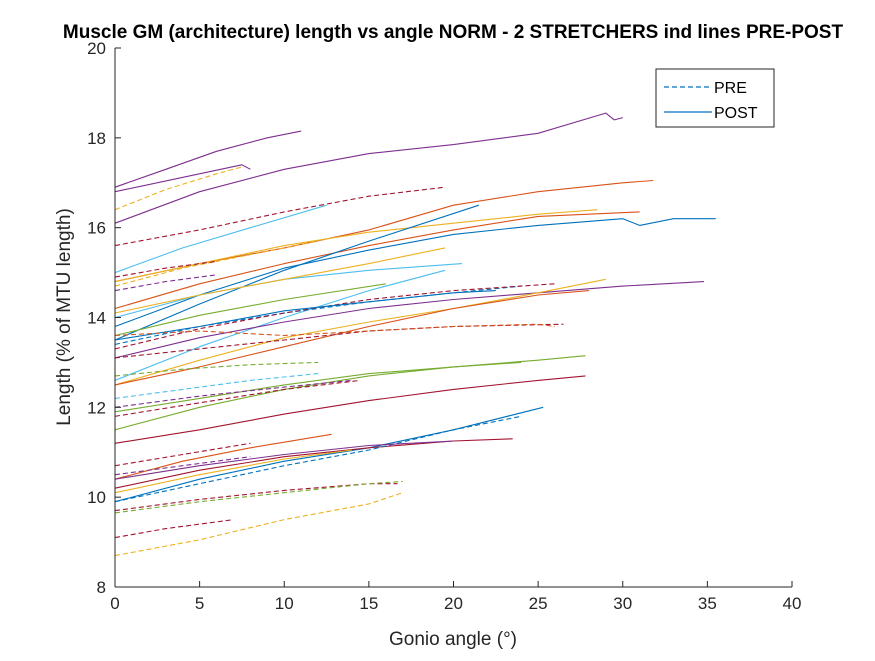  I want to click on y-tick-label: 10, so click(96, 497).